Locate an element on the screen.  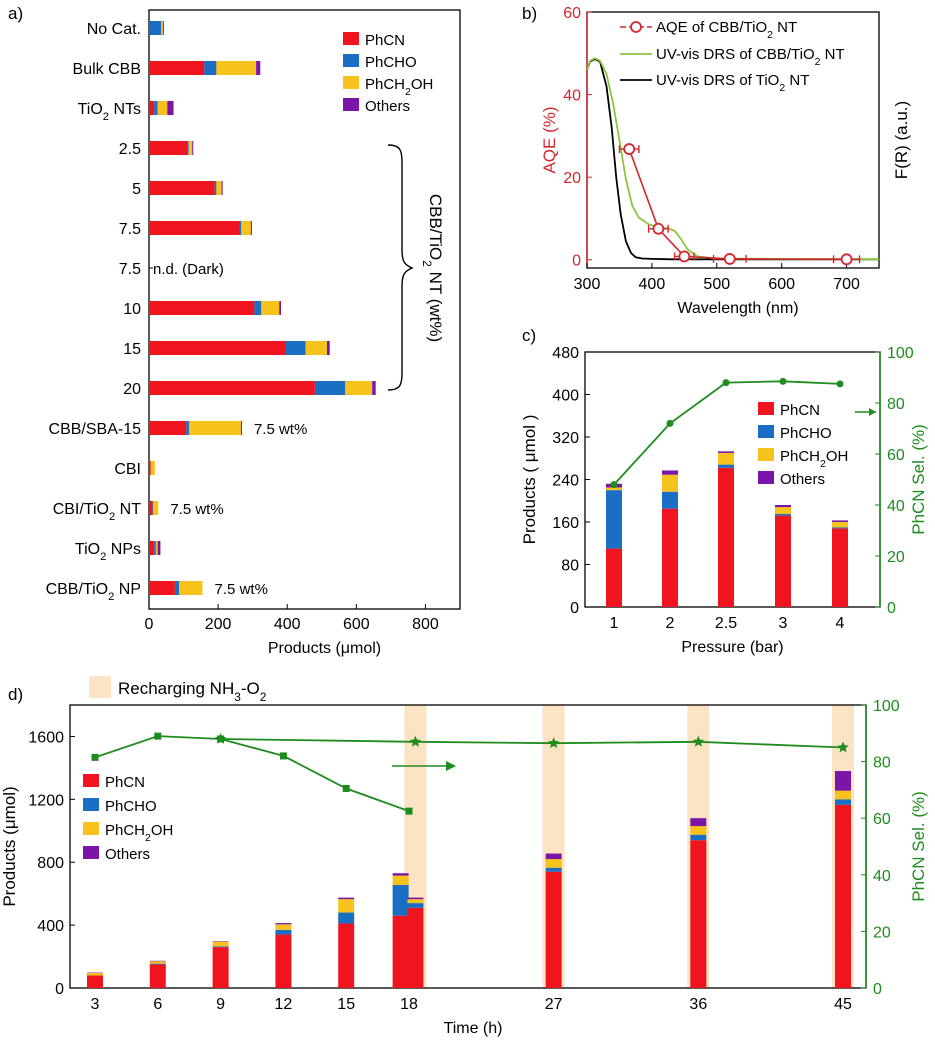
panel-label: d) is located at coordinates (15, 694).